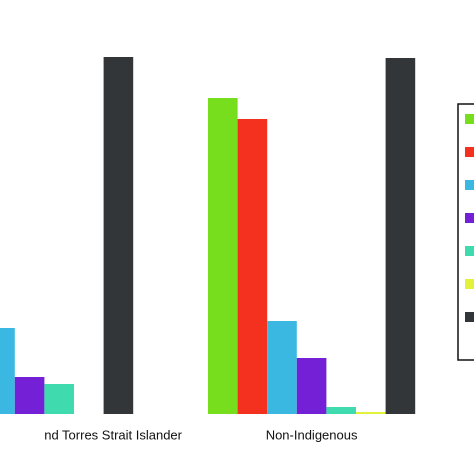 The image size is (474, 474). What do you see at coordinates (312, 434) in the screenshot?
I see `x-tick-label: Non-Indigenous` at bounding box center [312, 434].